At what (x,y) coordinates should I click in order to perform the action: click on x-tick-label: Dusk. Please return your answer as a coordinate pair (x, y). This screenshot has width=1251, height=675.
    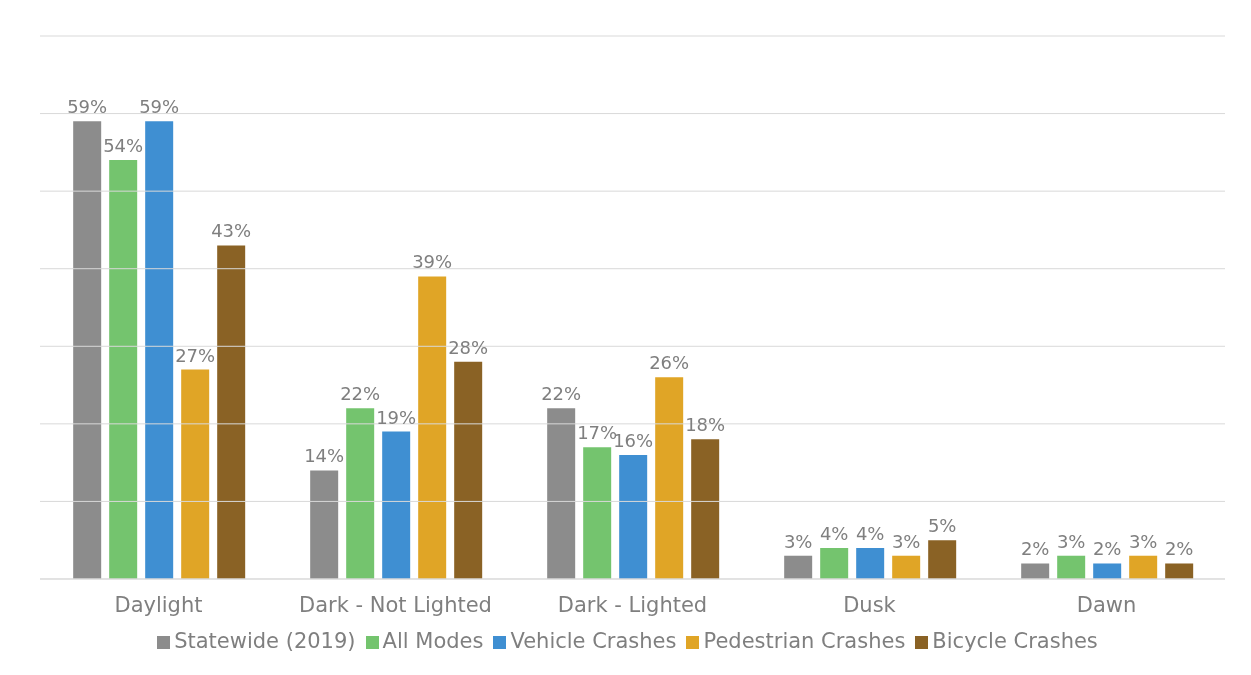
    Looking at the image, I should click on (870, 604).